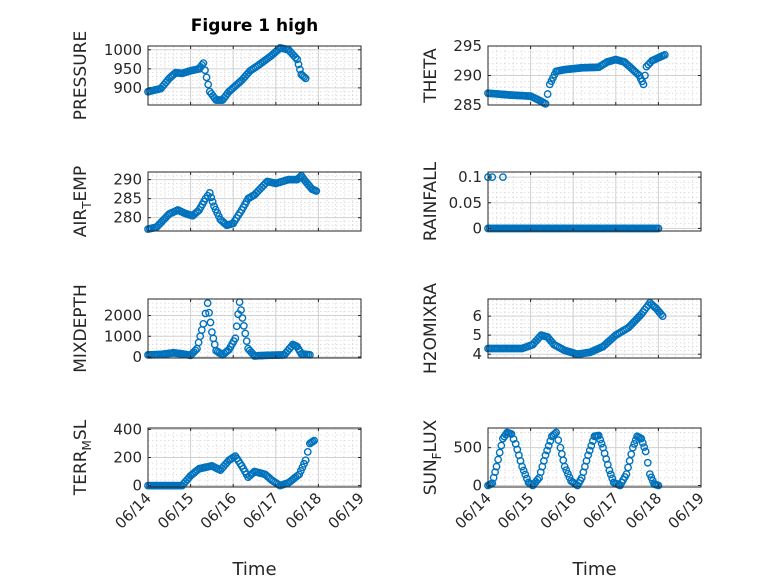  I want to click on x-tick-label: 06/19, so click(686, 510).